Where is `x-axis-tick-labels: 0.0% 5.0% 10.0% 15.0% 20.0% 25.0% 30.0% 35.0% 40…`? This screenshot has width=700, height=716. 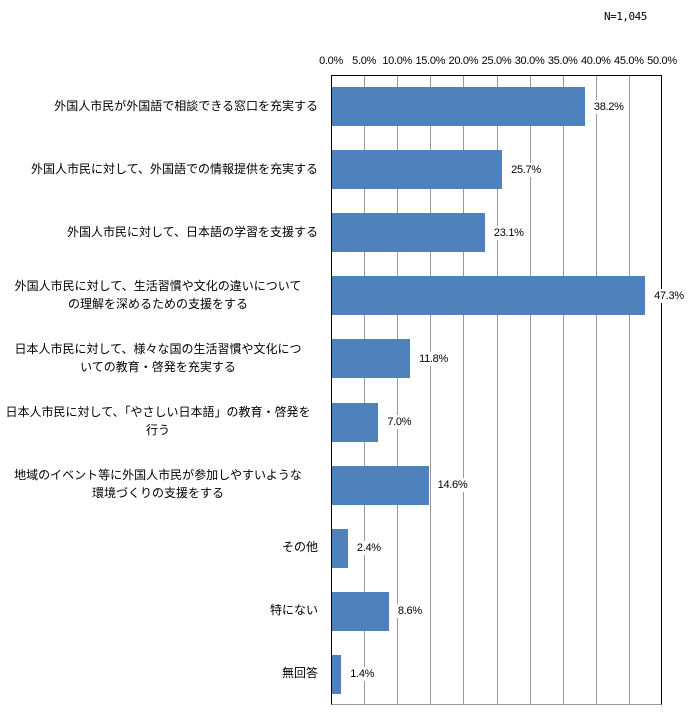
x-axis-tick-labels: 0.0% 5.0% 10.0% 15.0% 20.0% 25.0% 30.0% 35.0% 40… is located at coordinates (350, 62).